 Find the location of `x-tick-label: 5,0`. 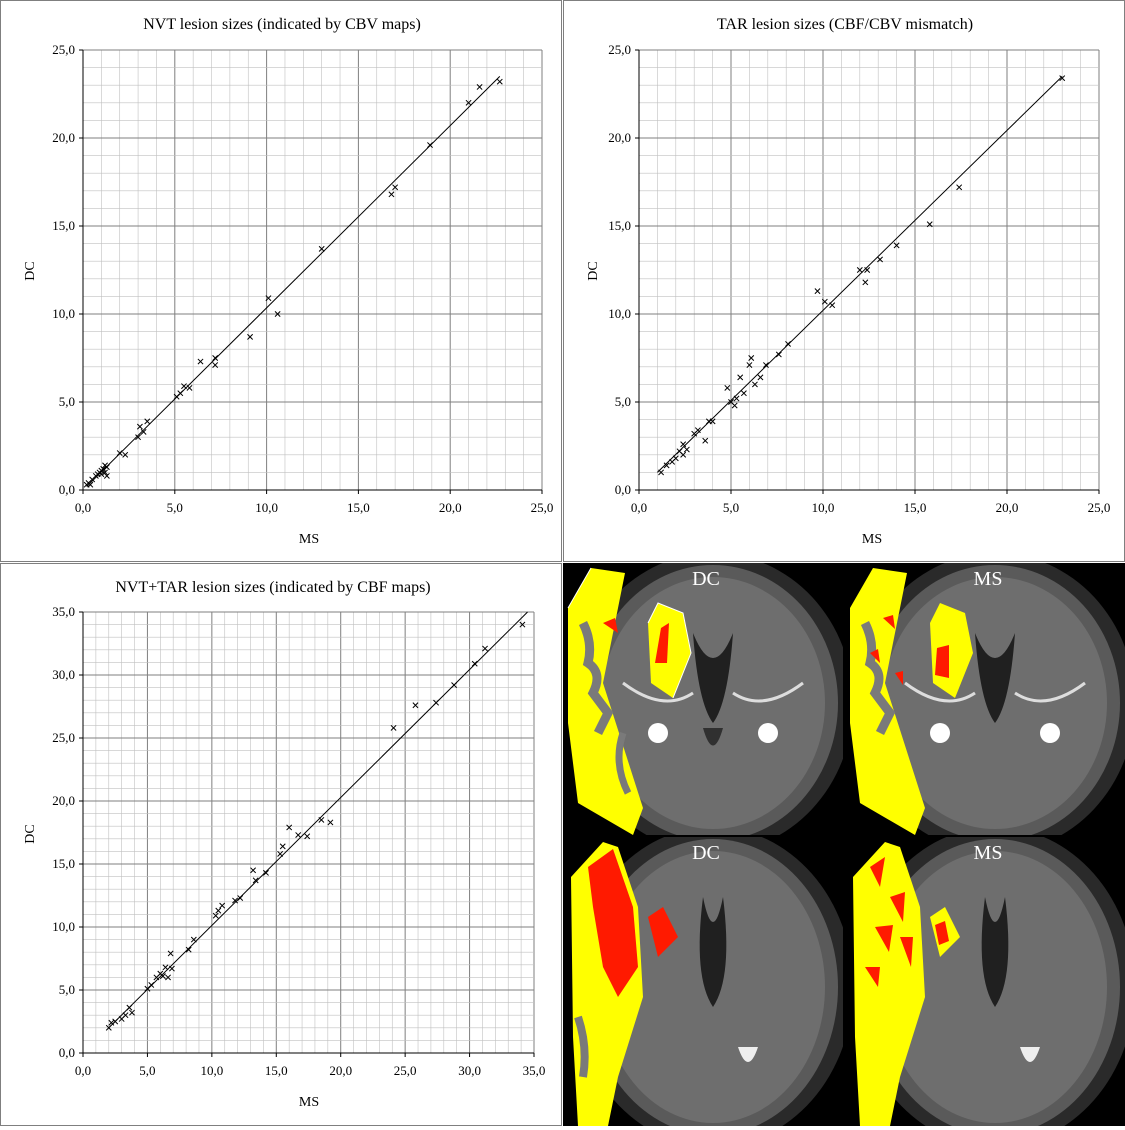

x-tick-label: 5,0 is located at coordinates (731, 507).